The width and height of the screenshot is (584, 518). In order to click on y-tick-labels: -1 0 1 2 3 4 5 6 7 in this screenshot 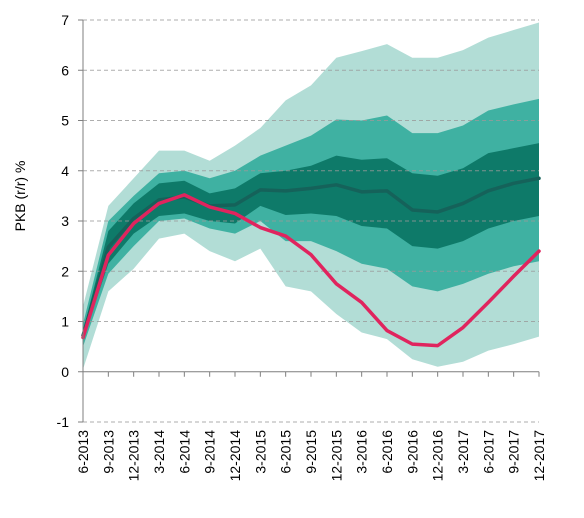, I will do `click(63, 221)`.